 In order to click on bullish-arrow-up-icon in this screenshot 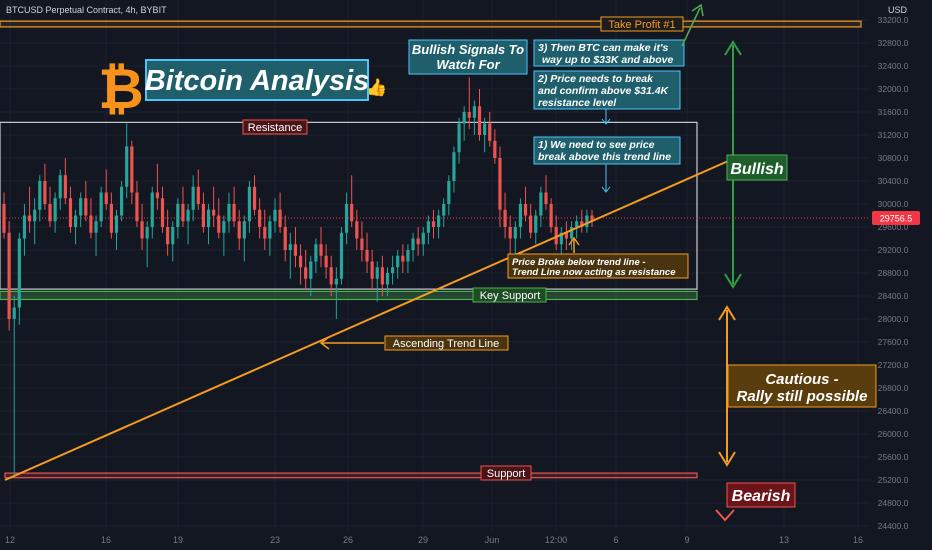, I will do `click(733, 48)`.